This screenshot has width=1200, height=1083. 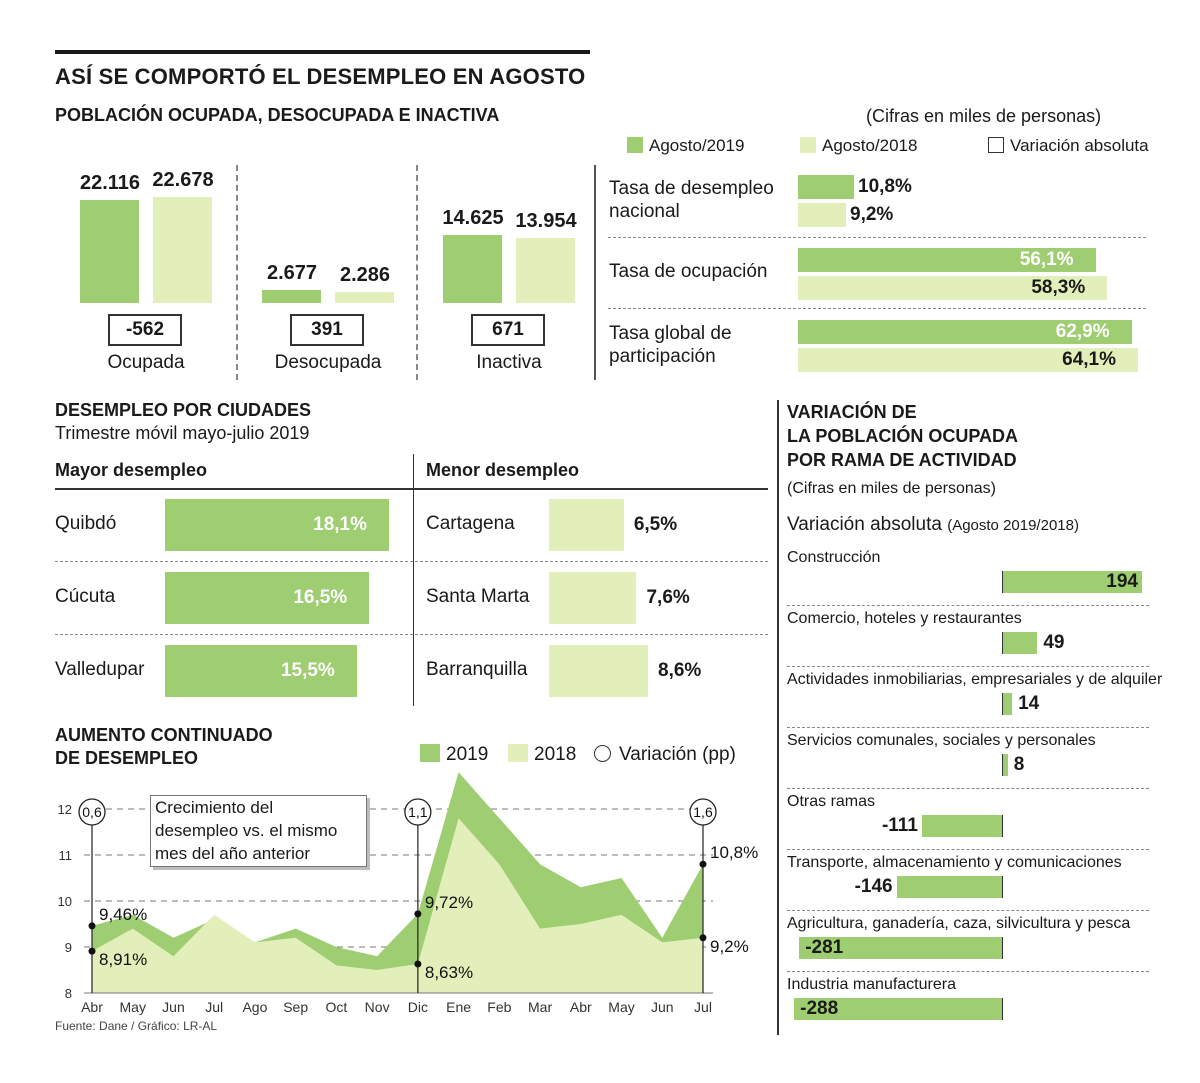 What do you see at coordinates (145, 330) in the screenshot?
I see `variation-box: -562` at bounding box center [145, 330].